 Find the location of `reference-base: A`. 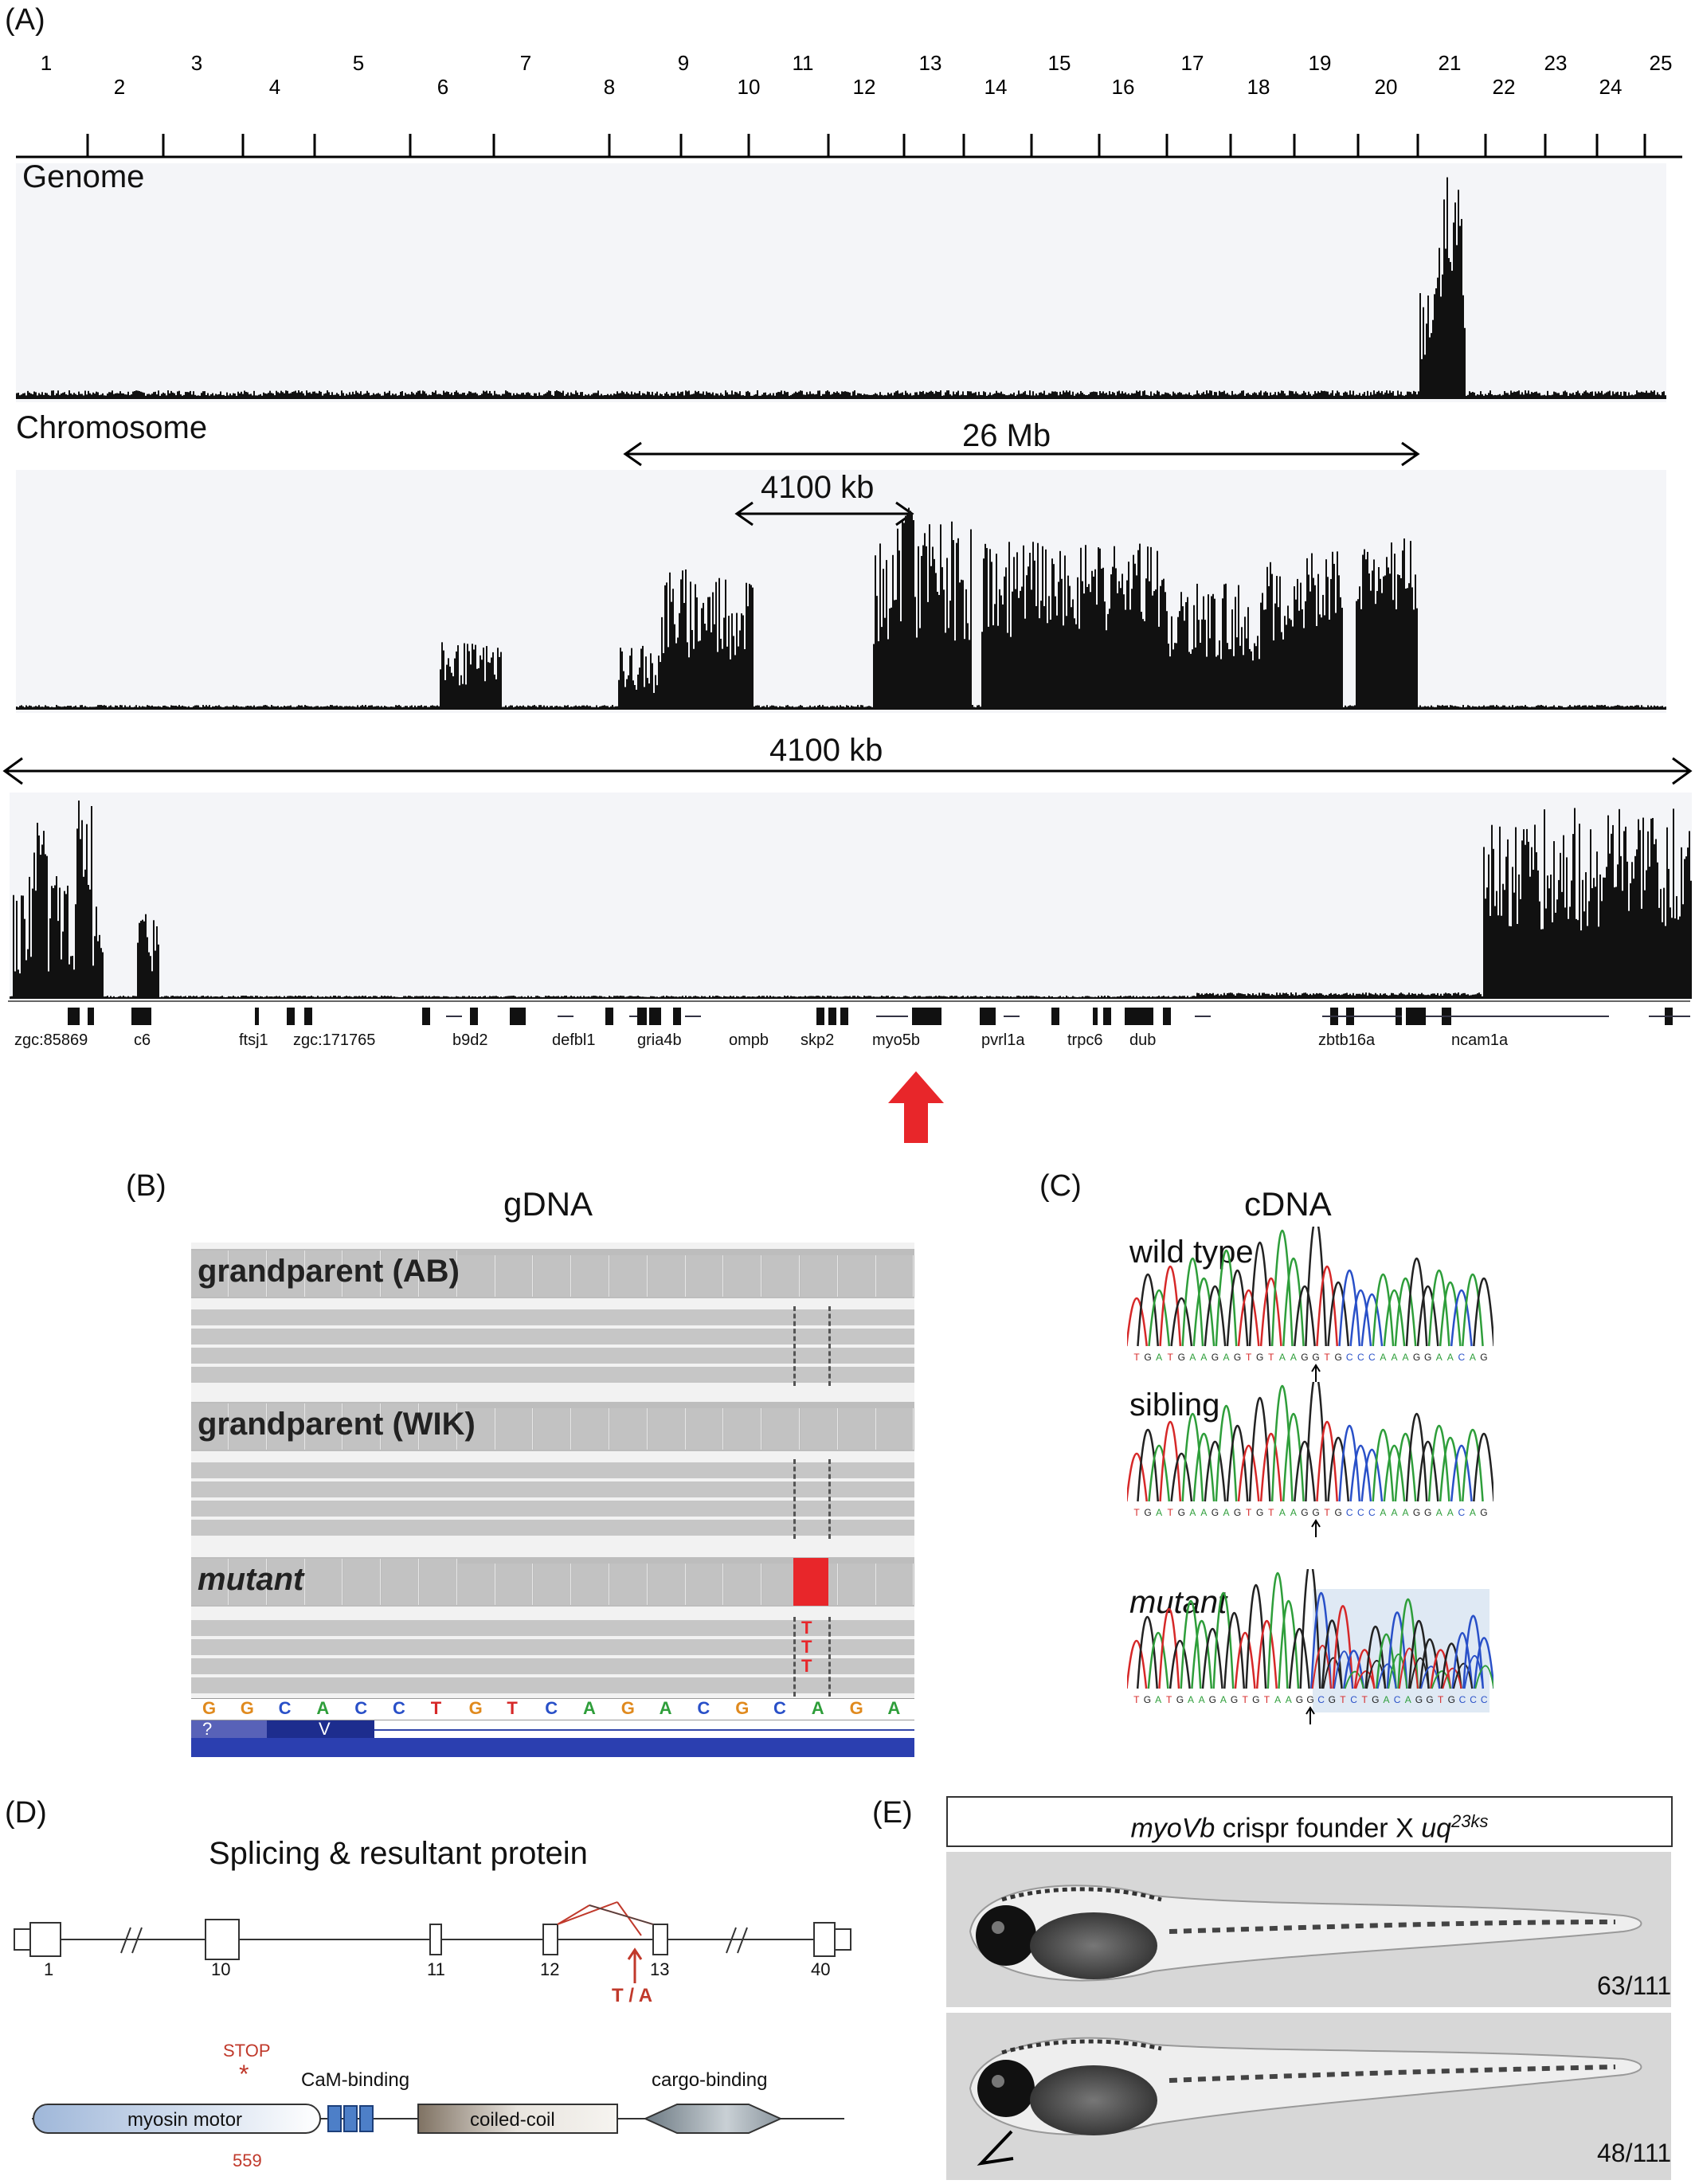

reference-base: A is located at coordinates (818, 1708).